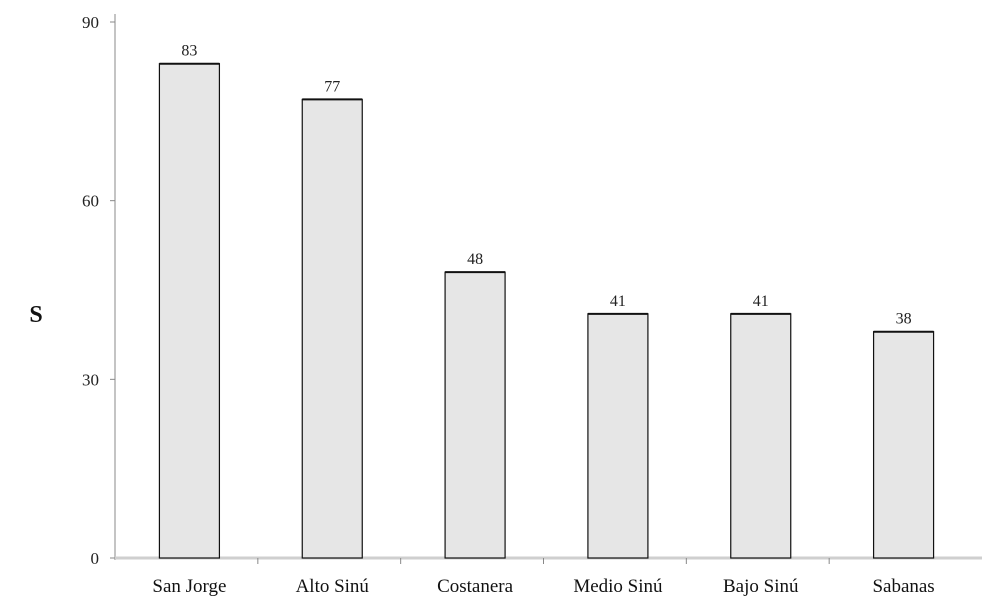  What do you see at coordinates (95, 558) in the screenshot?
I see `y-tick-label: 0` at bounding box center [95, 558].